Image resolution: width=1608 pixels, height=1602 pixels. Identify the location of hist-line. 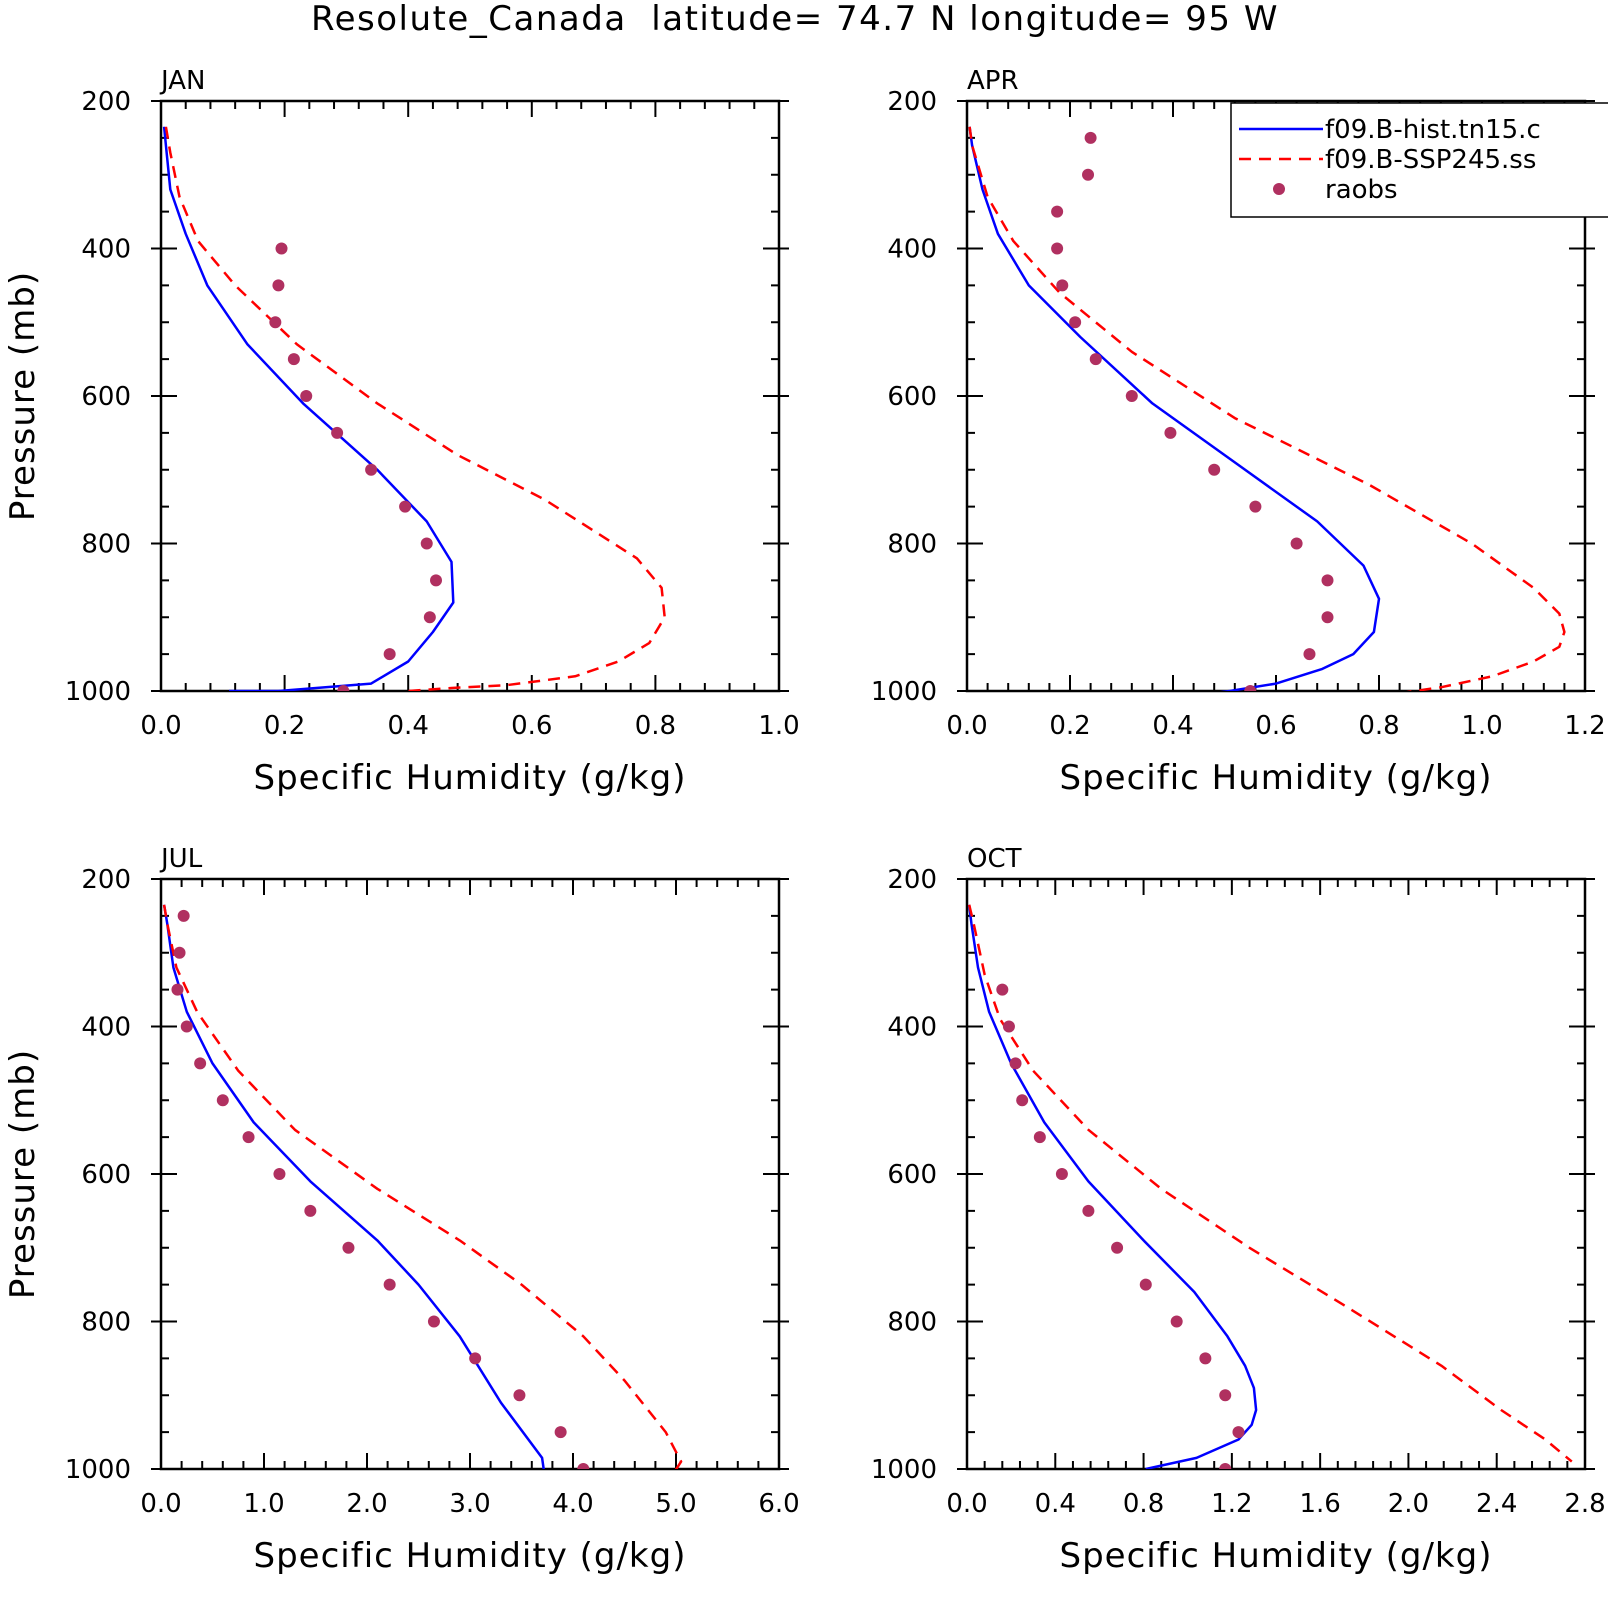
(353, 1186).